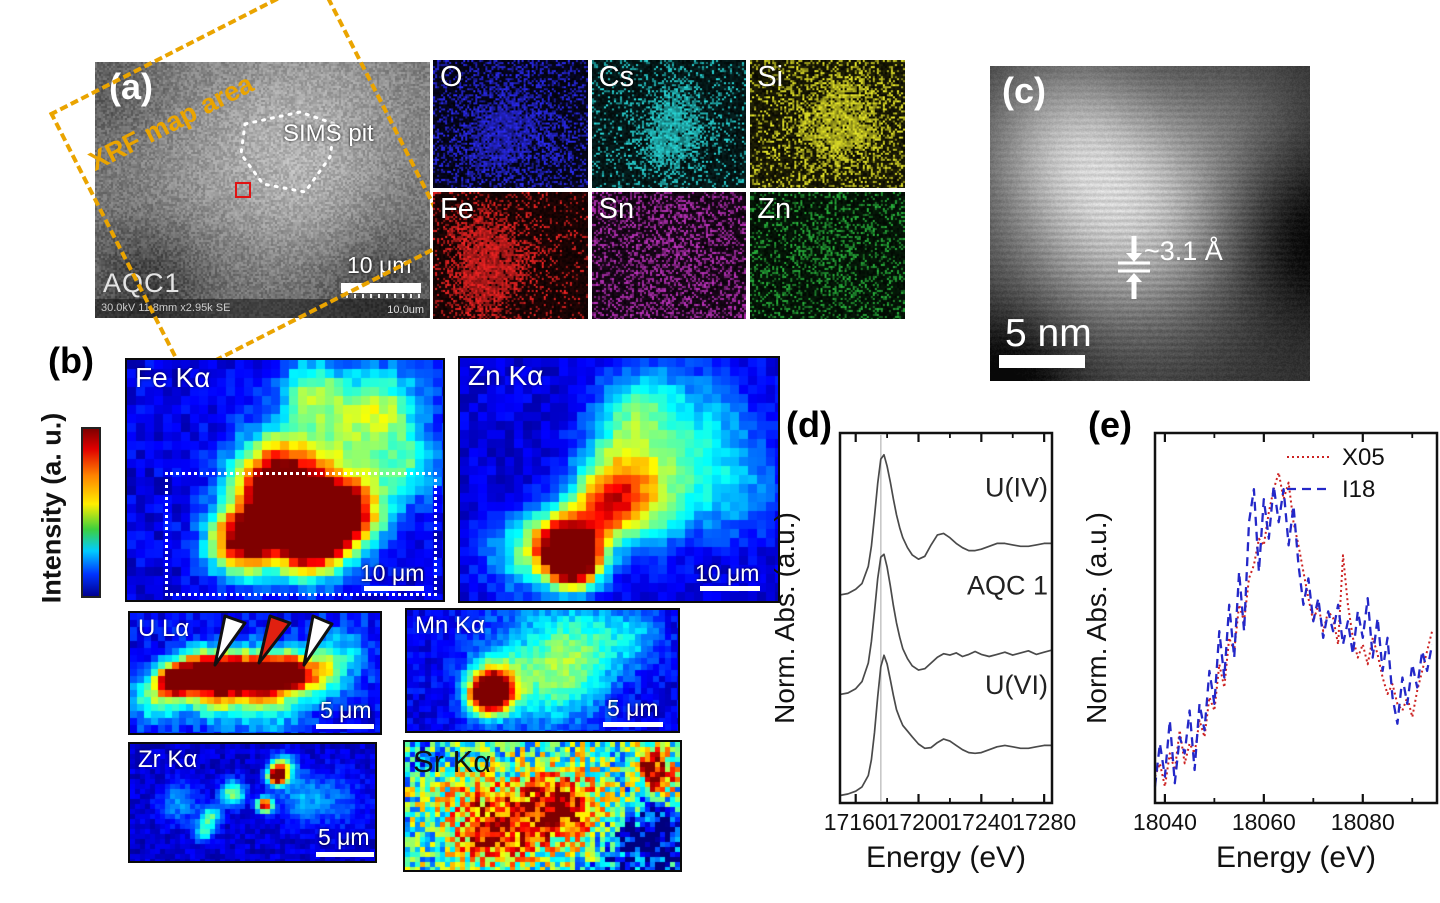  I want to click on intensity-colorbar, so click(91, 512).